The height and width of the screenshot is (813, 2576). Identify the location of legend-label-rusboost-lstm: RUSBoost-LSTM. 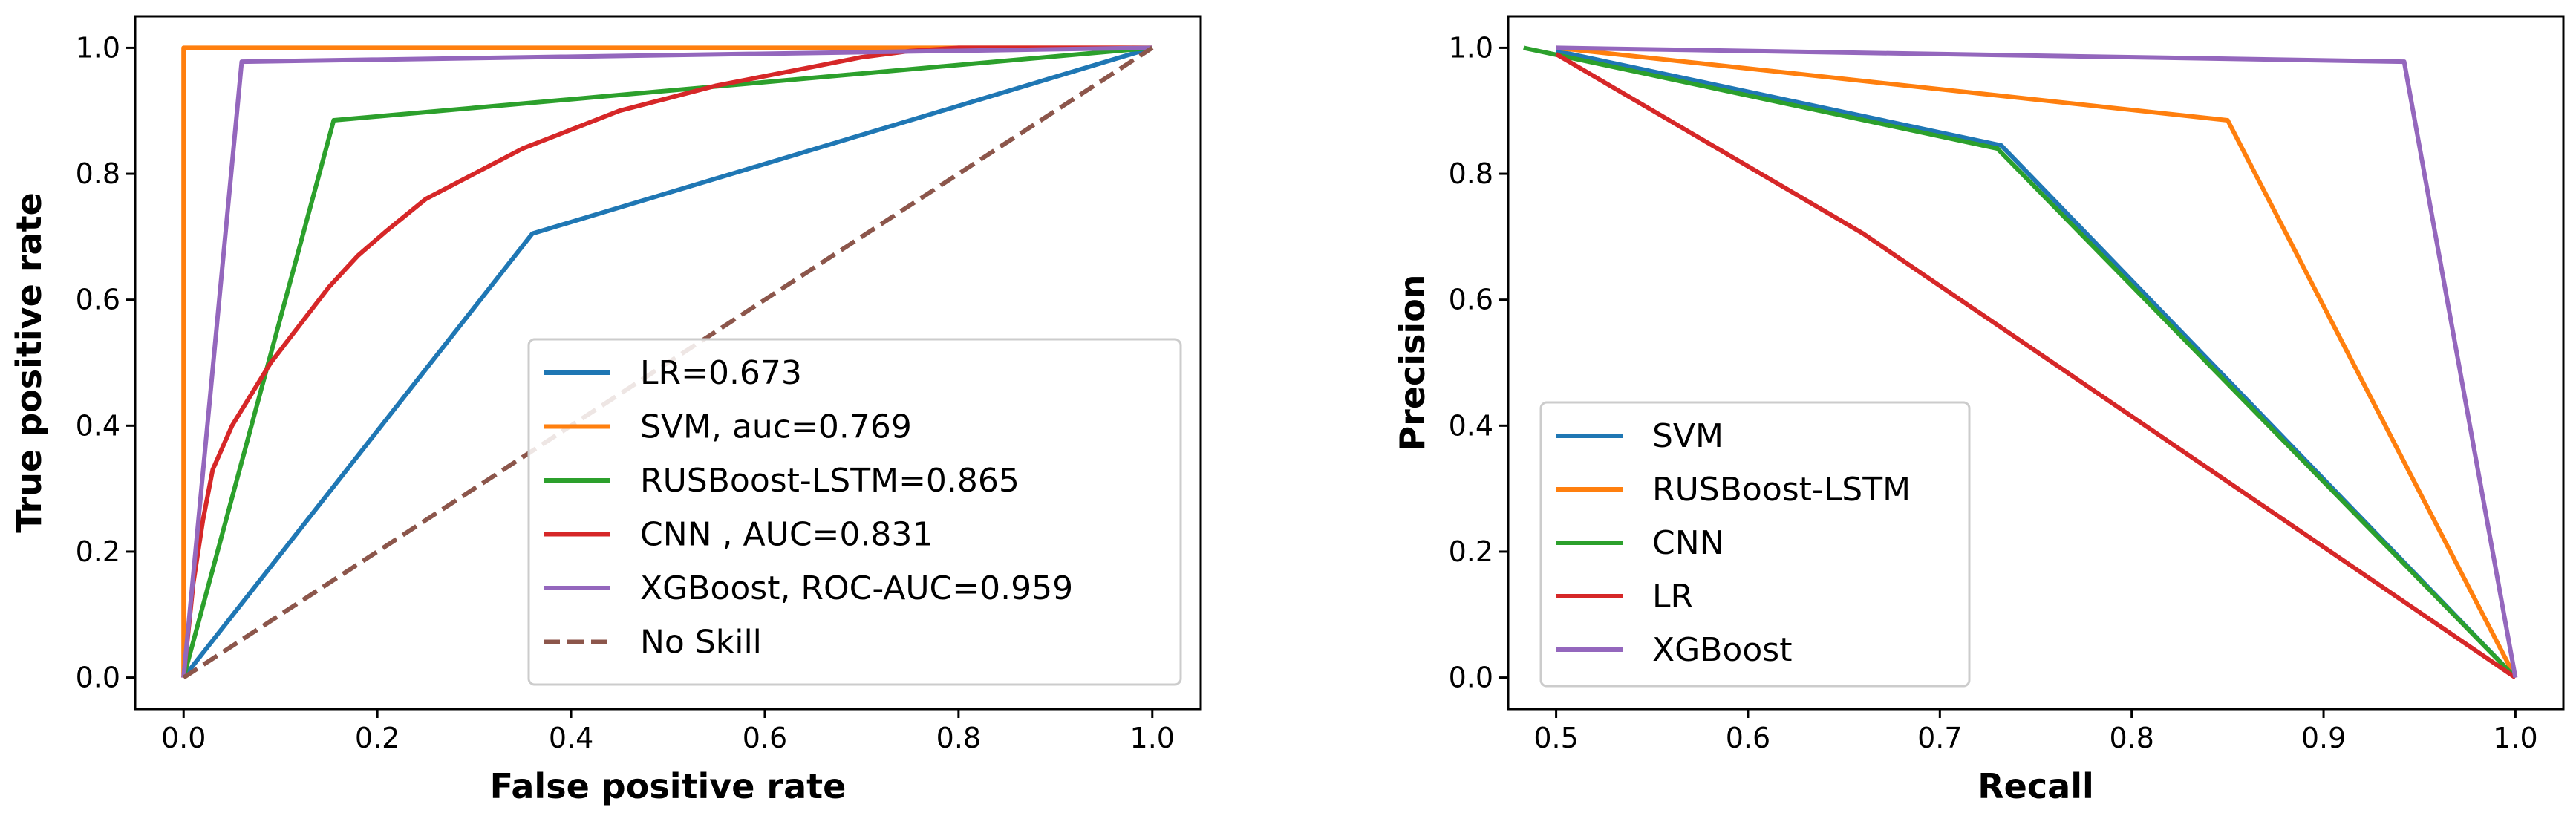
(1781, 490).